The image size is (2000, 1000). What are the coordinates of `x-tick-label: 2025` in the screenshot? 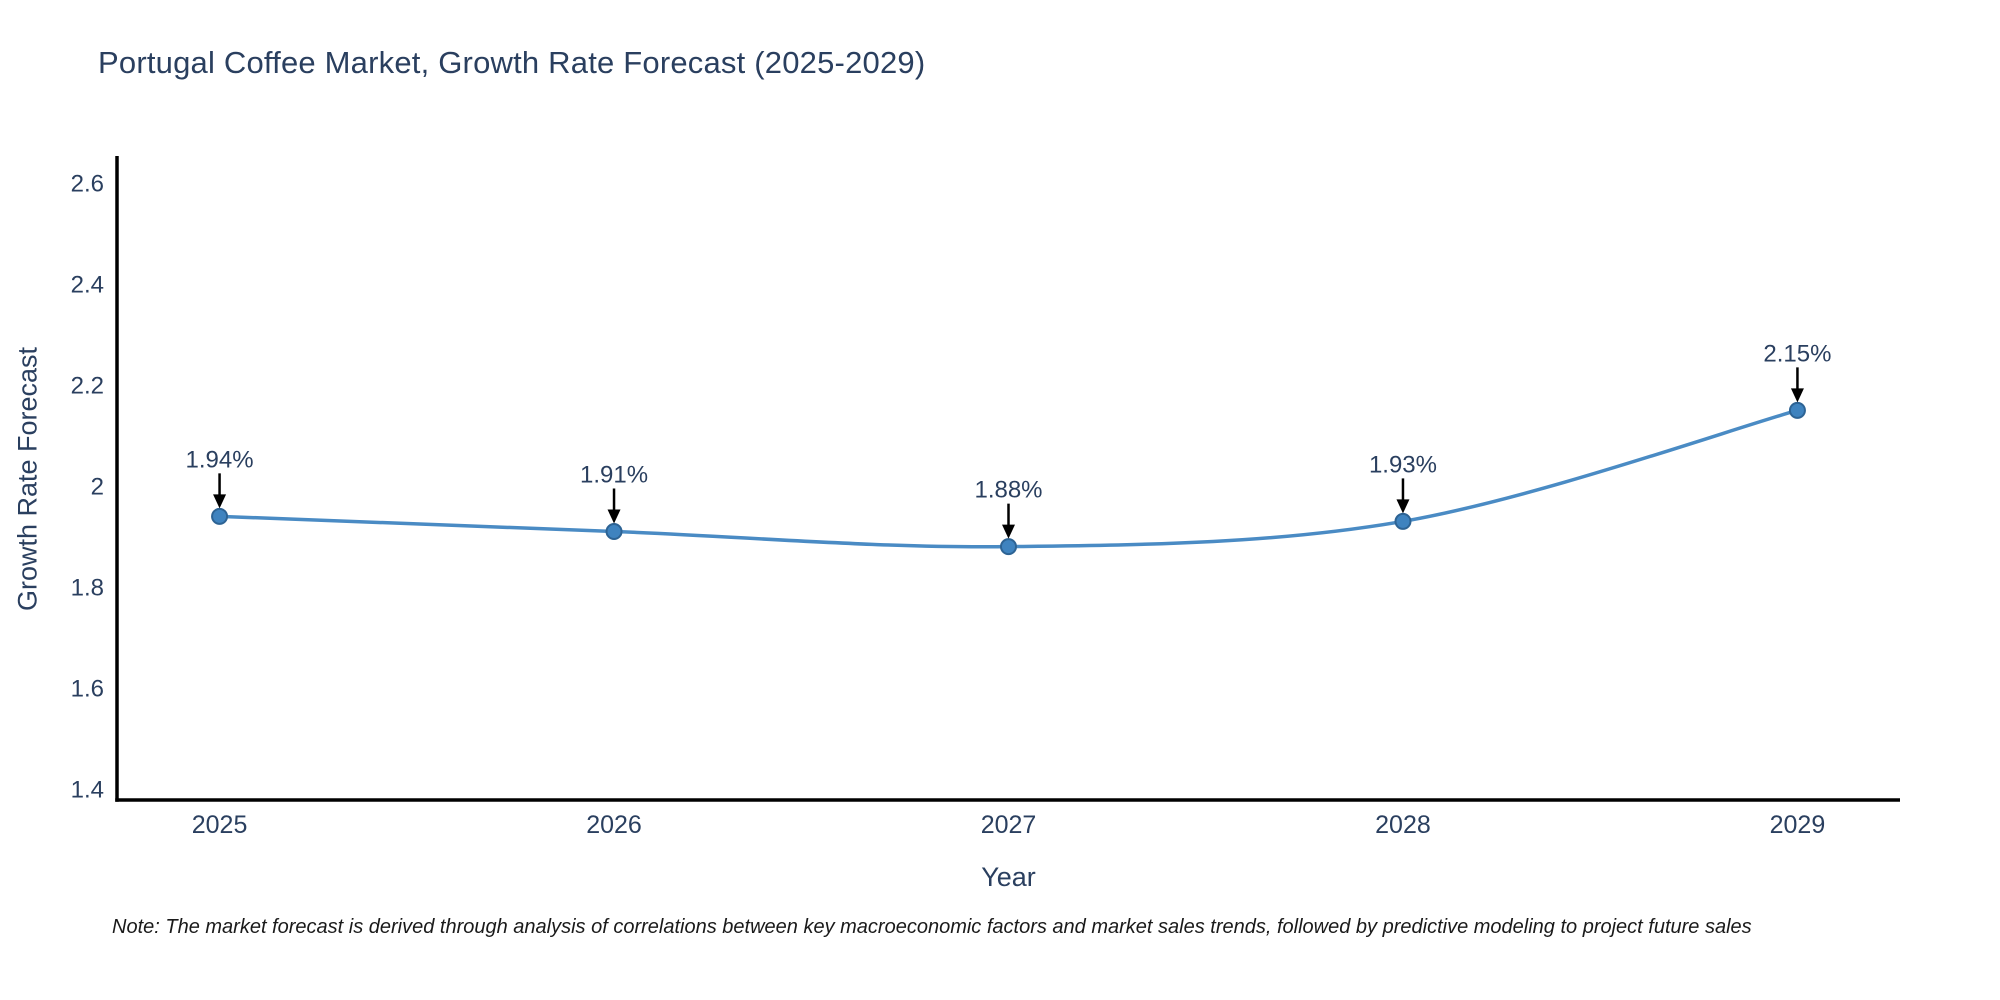 It's located at (220, 825).